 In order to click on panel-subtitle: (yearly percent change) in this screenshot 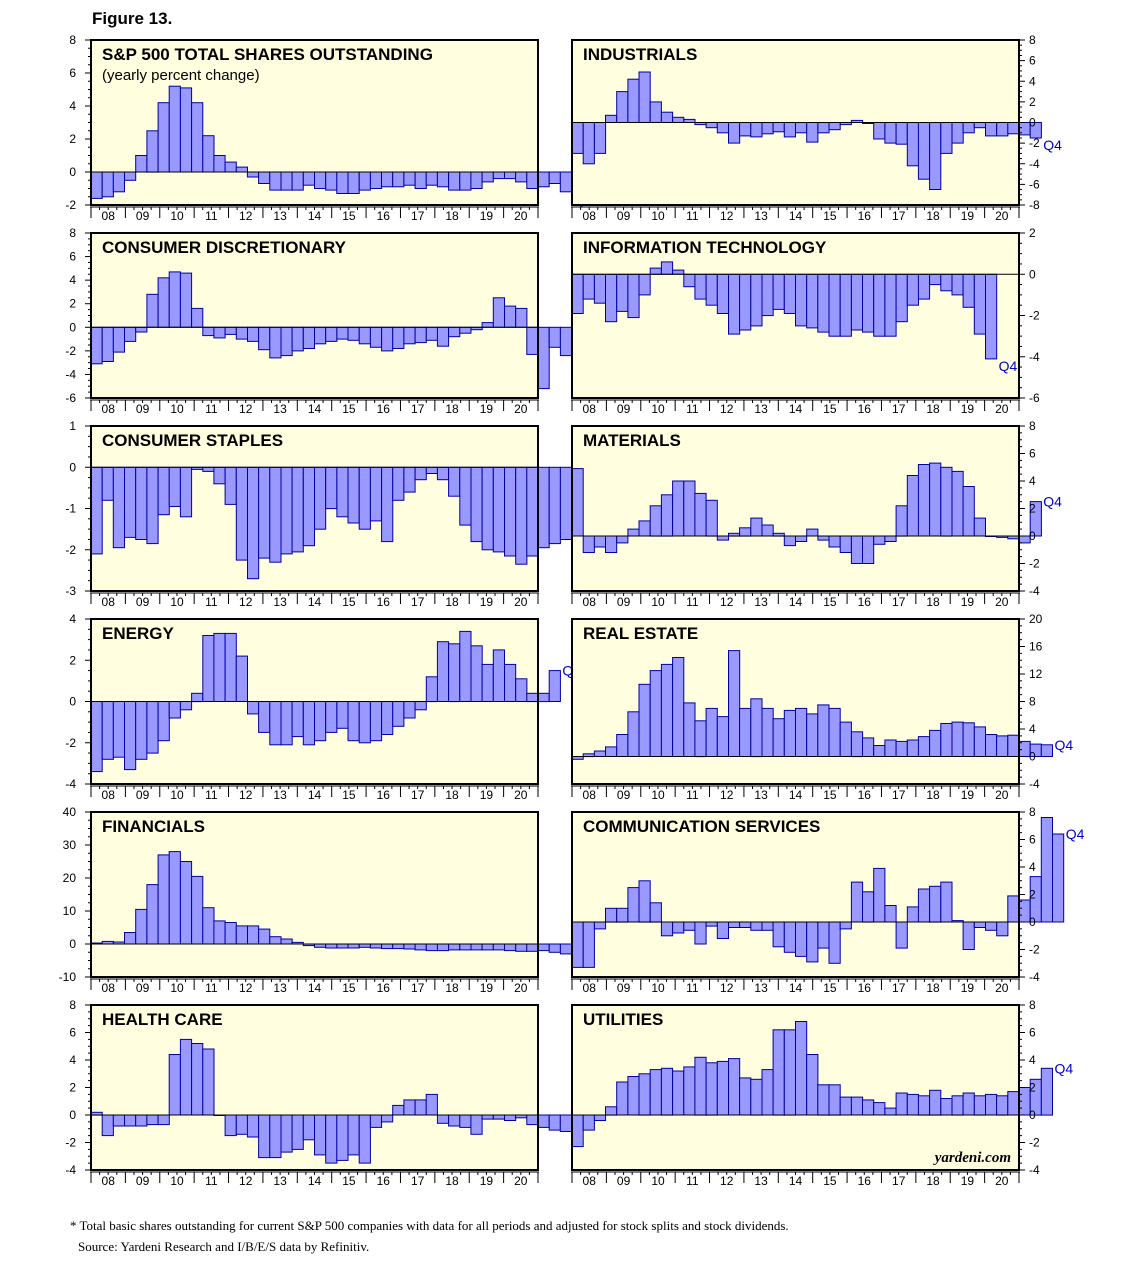, I will do `click(181, 75)`.